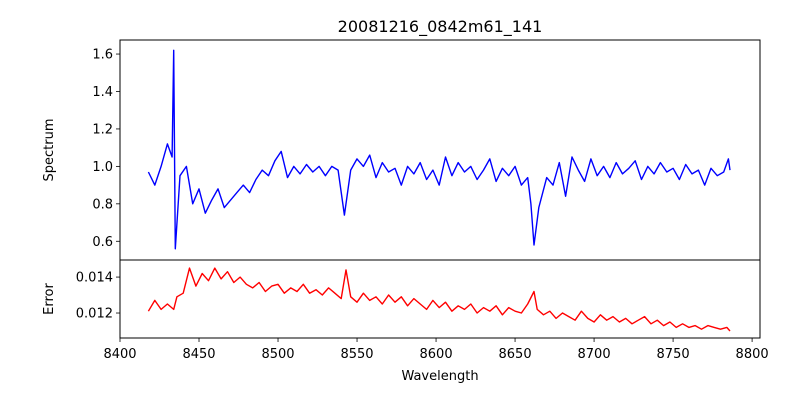 The image size is (800, 400). Describe the element at coordinates (594, 354) in the screenshot. I see `x-tick-label: 8700` at that location.